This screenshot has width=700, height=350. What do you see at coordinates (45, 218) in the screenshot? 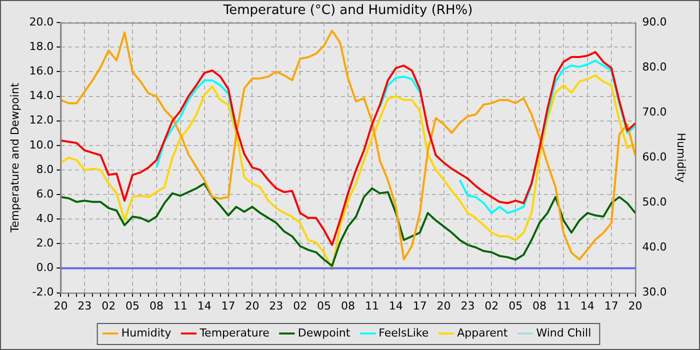
I see `y-tick-label: 4.0` at bounding box center [45, 218].